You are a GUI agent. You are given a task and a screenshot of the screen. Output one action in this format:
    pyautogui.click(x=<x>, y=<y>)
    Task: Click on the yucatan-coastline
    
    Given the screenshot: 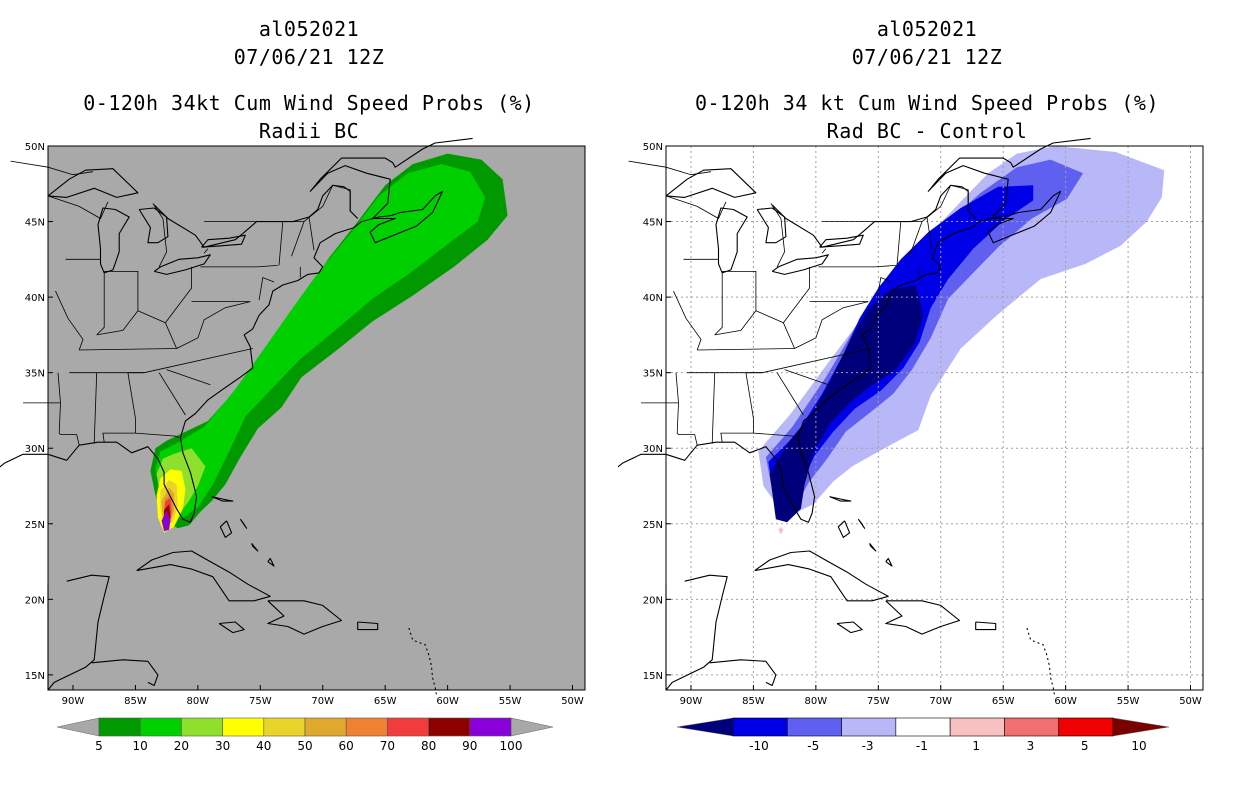 What is the action you would take?
    pyautogui.click(x=696, y=632)
    